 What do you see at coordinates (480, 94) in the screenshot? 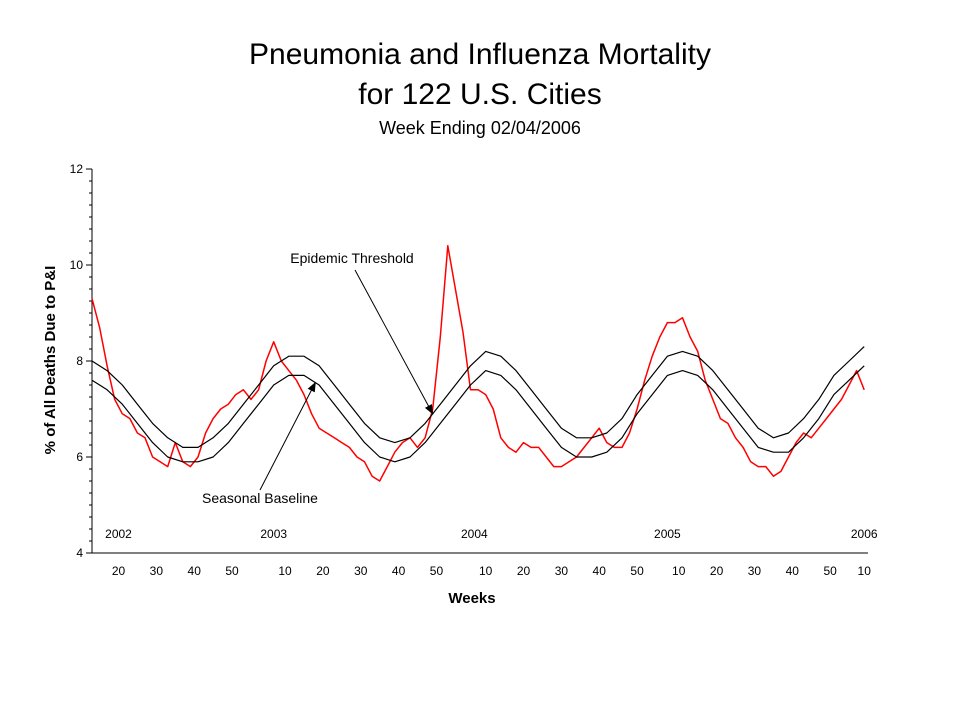
I see `chart-title-line-2: for 122 U.S. Cities` at bounding box center [480, 94].